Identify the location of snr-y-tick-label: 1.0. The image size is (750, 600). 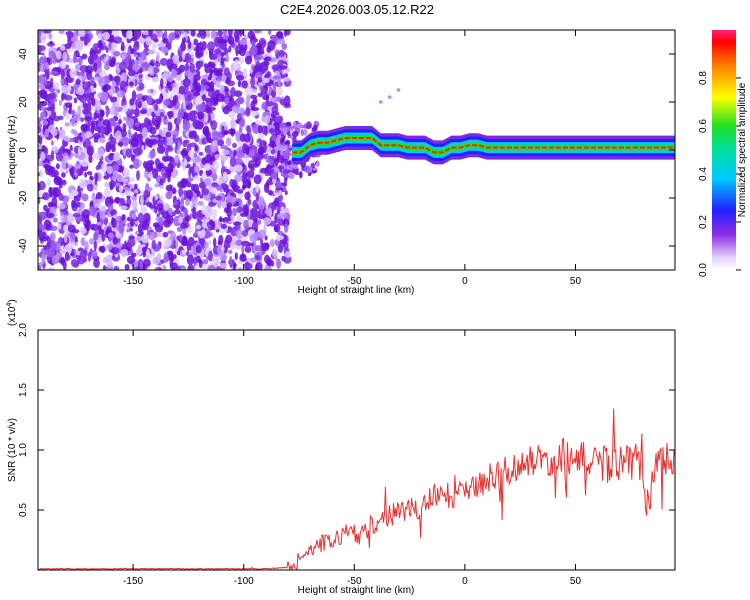
(23, 450).